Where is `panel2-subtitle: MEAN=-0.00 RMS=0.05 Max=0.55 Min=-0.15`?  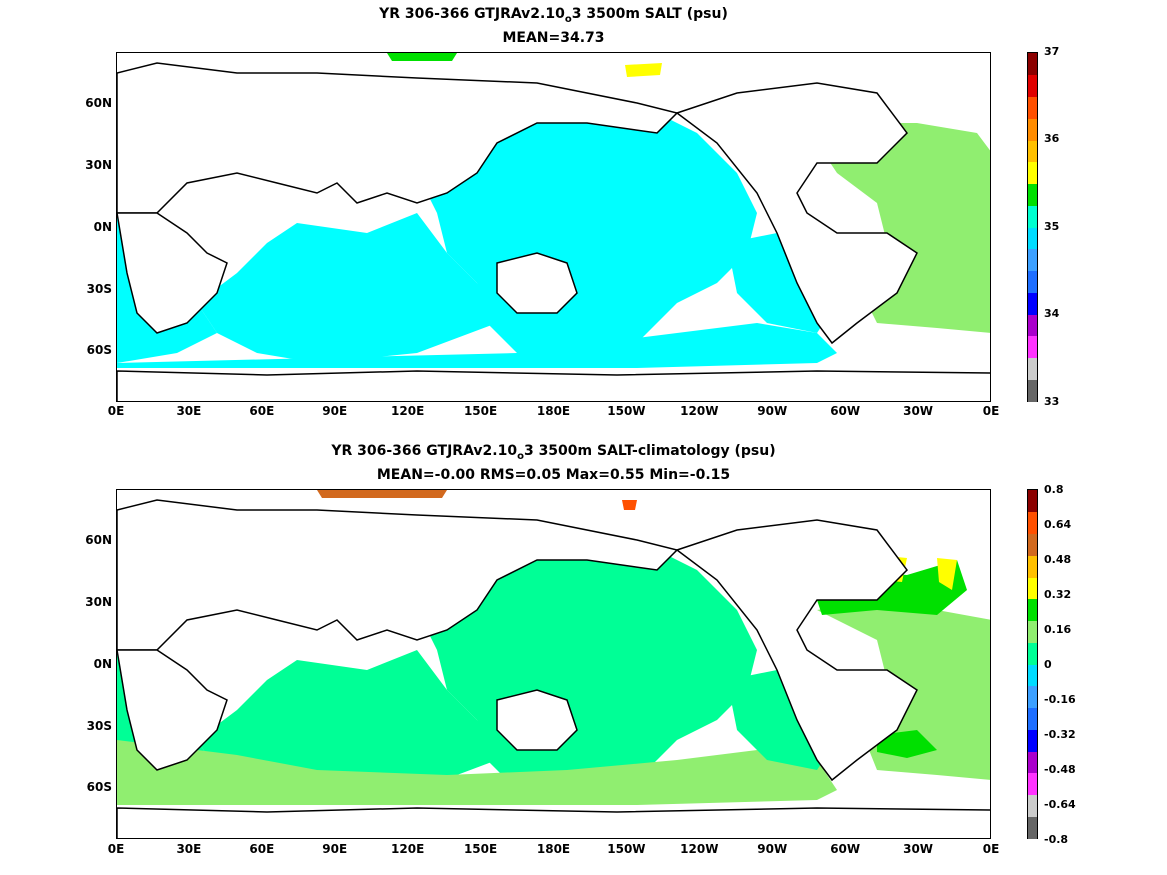
panel2-subtitle: MEAN=-0.00 RMS=0.05 Max=0.55 Min=-0.15 is located at coordinates (553, 475).